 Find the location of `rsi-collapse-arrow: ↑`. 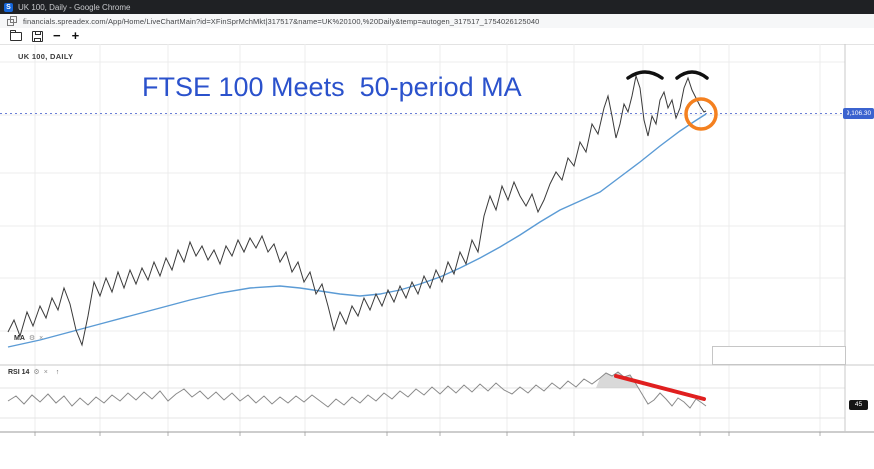

rsi-collapse-arrow: ↑ is located at coordinates (57, 372).